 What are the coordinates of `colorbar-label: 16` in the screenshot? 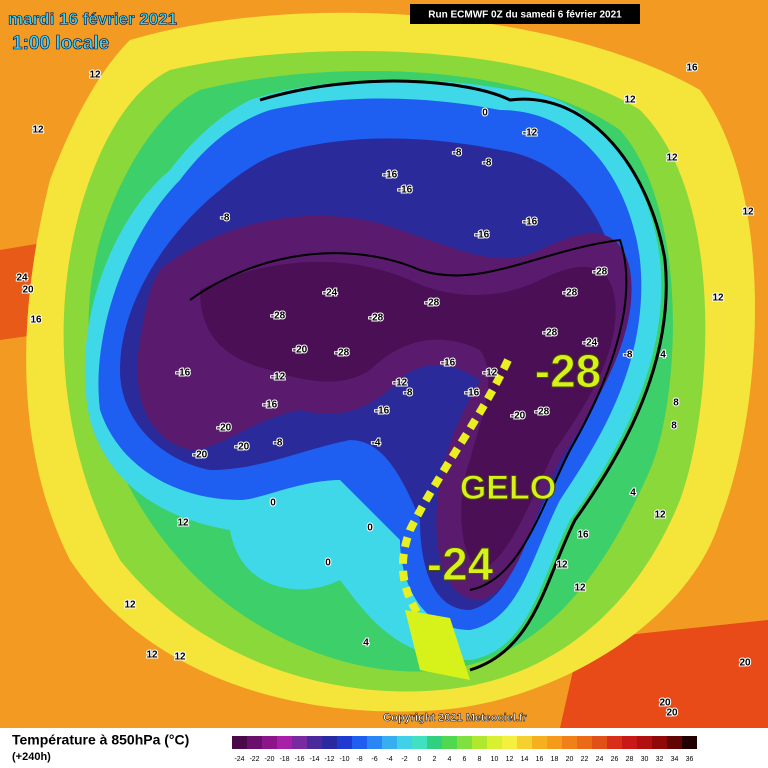 It's located at (540, 759).